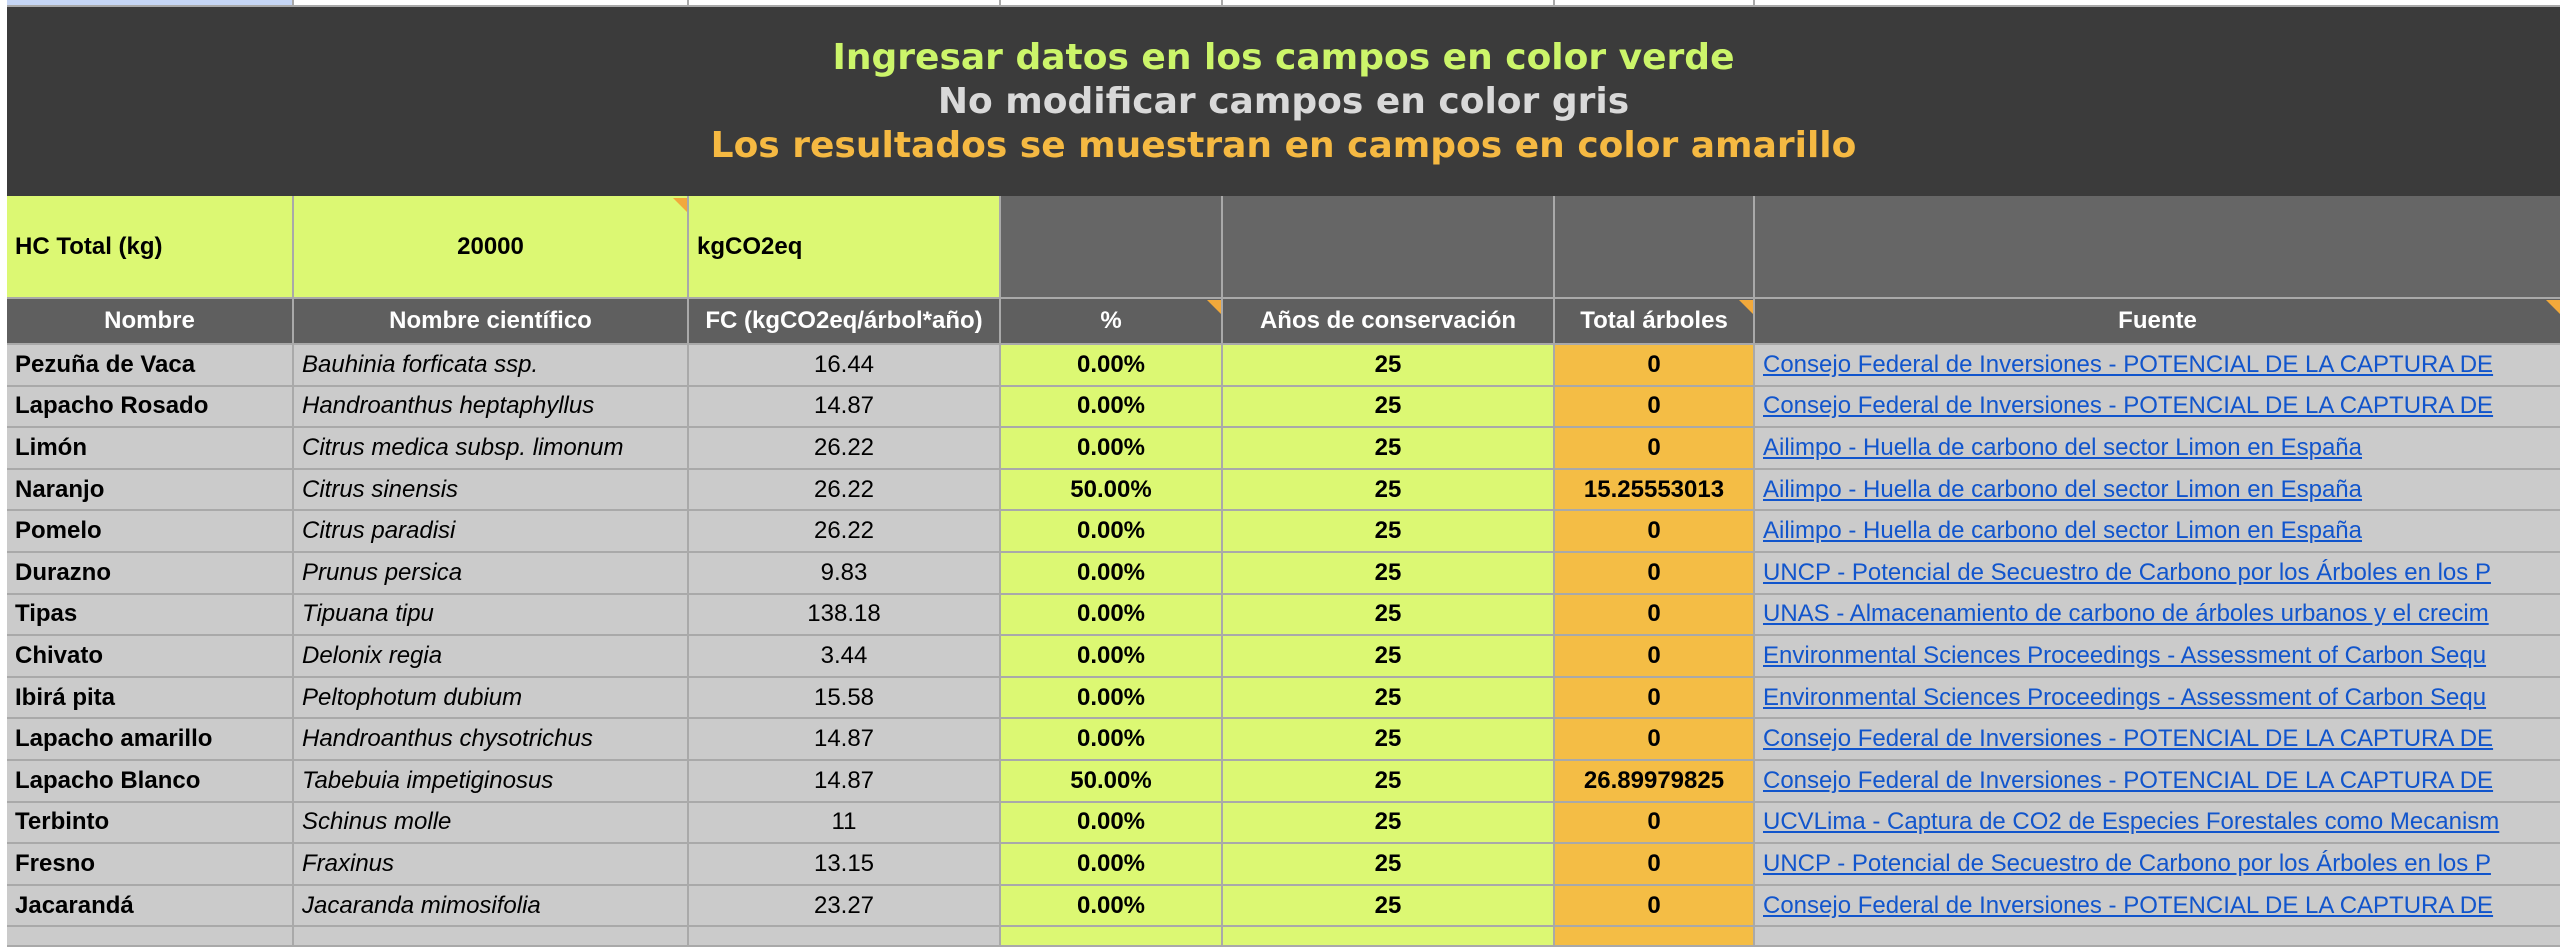 The image size is (2560, 947). I want to click on common-name: Chivato, so click(150, 657).